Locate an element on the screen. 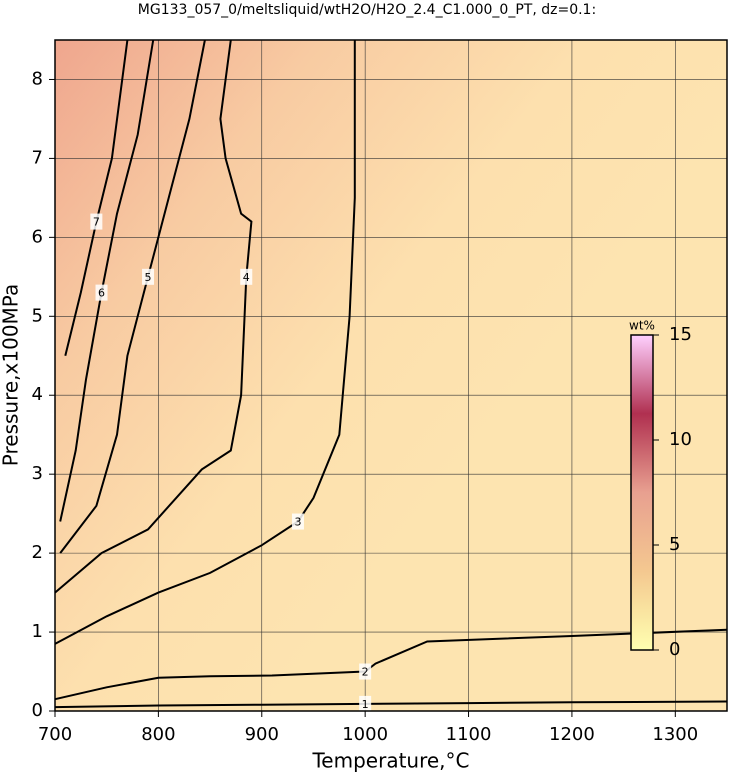 This screenshot has height=776, width=734. x-tick-label: 1100 is located at coordinates (469, 734).